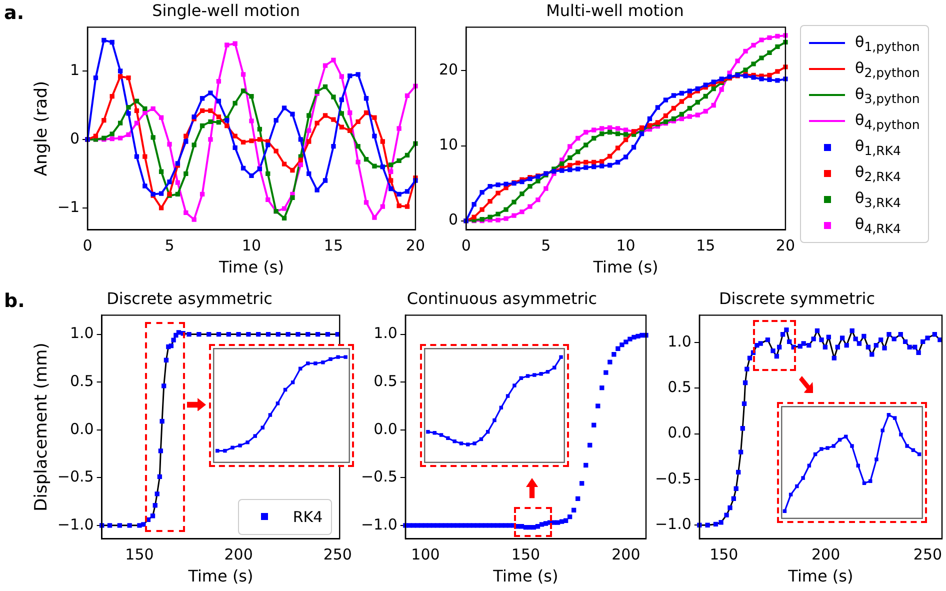 The width and height of the screenshot is (946, 591). I want to click on y-tick-label: 20, so click(448, 69).